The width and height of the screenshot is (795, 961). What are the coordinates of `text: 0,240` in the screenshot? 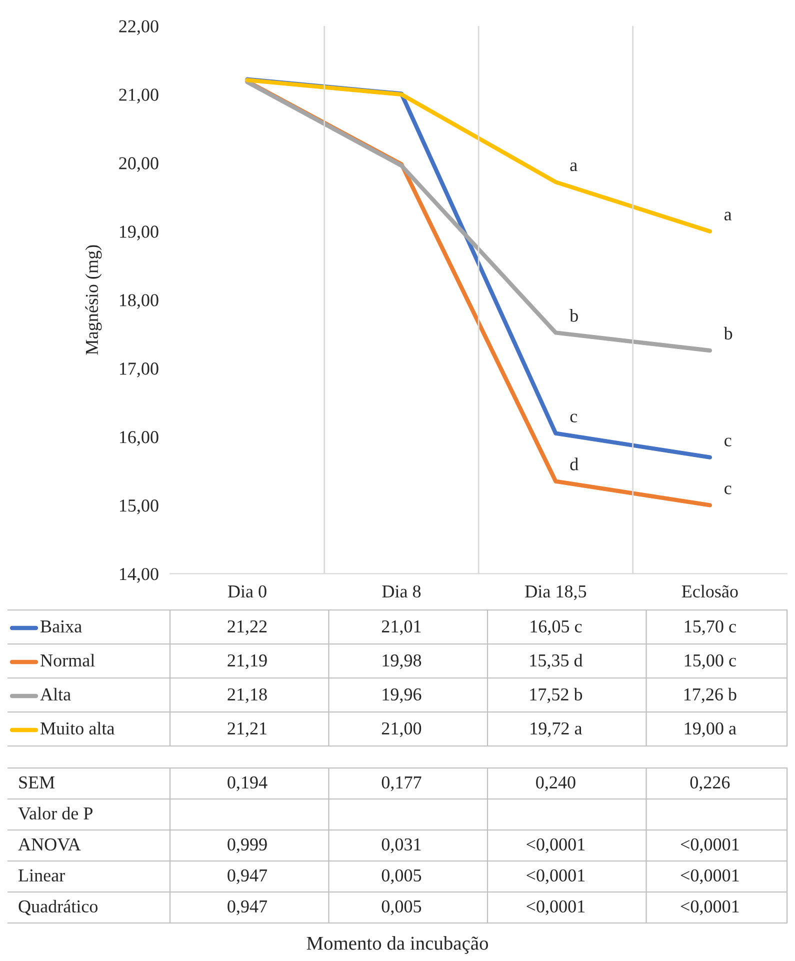 It's located at (556, 784).